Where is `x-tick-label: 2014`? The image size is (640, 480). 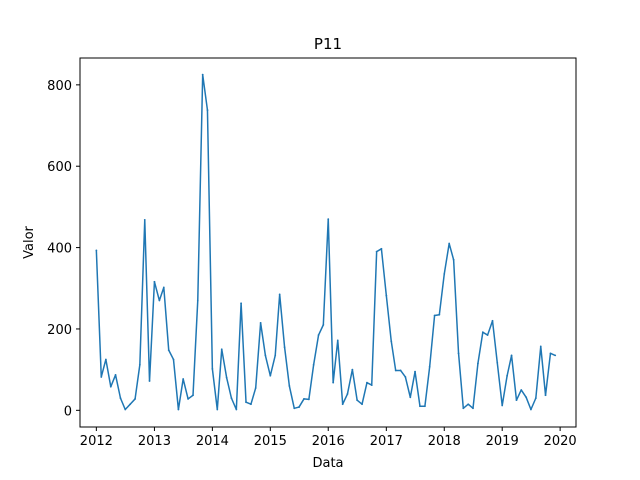 x-tick-label: 2014 is located at coordinates (212, 441).